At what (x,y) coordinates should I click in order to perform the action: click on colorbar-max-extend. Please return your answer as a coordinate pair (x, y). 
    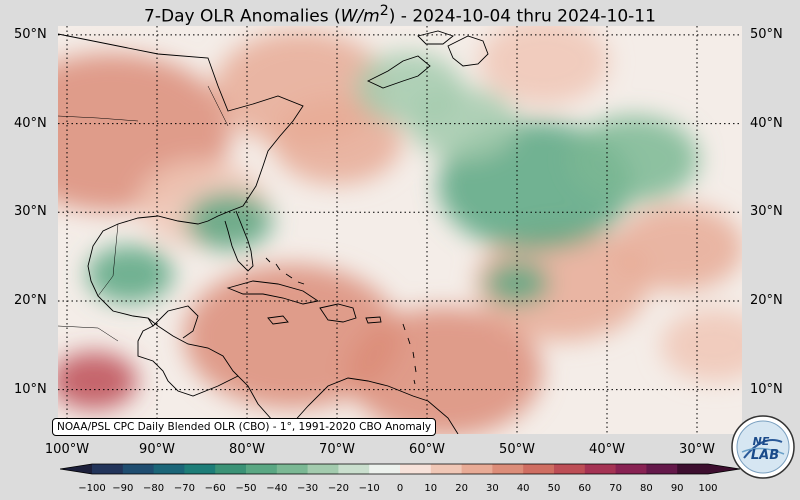
    Looking at the image, I should click on (724, 469).